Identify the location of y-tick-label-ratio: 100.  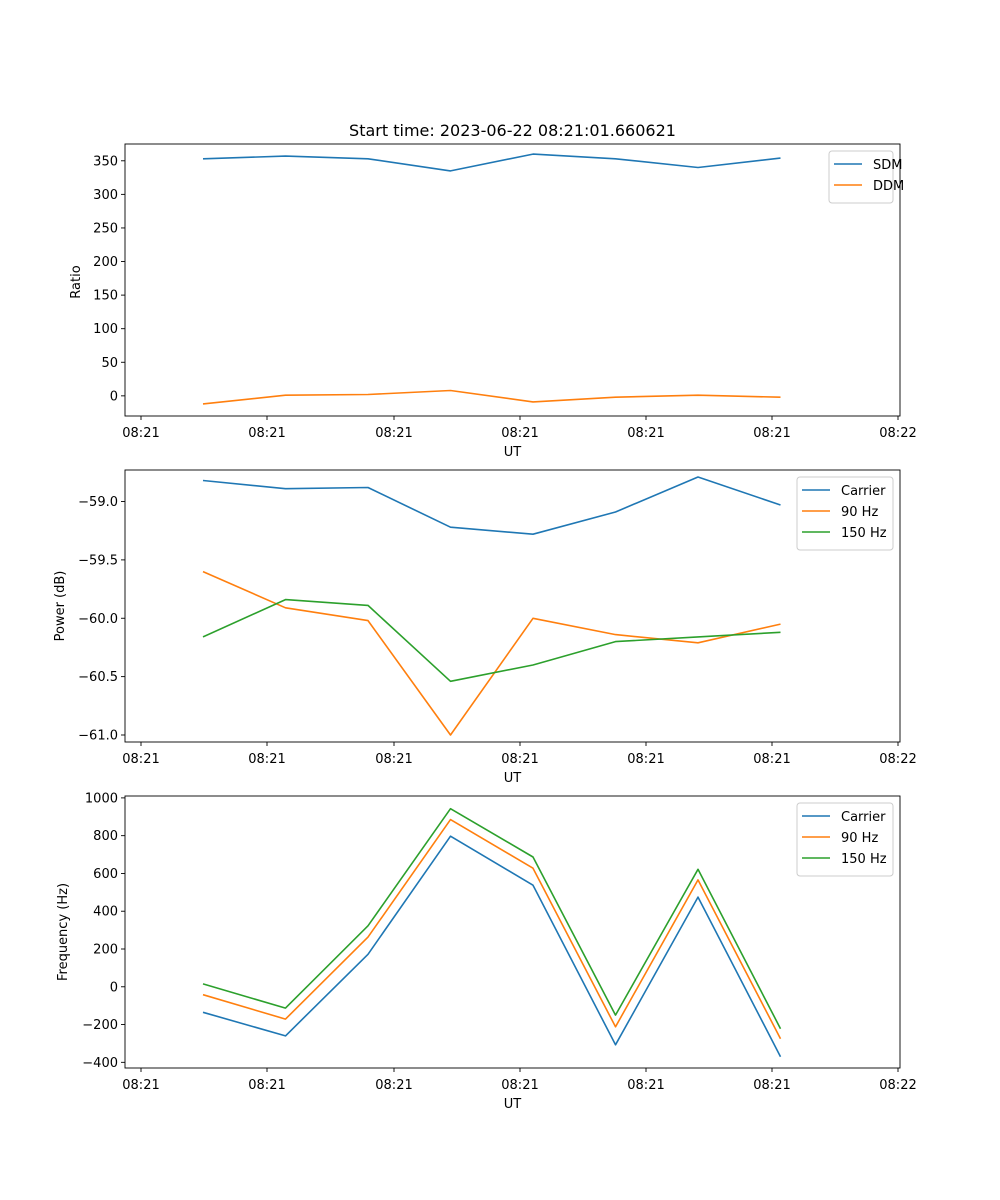
(105, 329).